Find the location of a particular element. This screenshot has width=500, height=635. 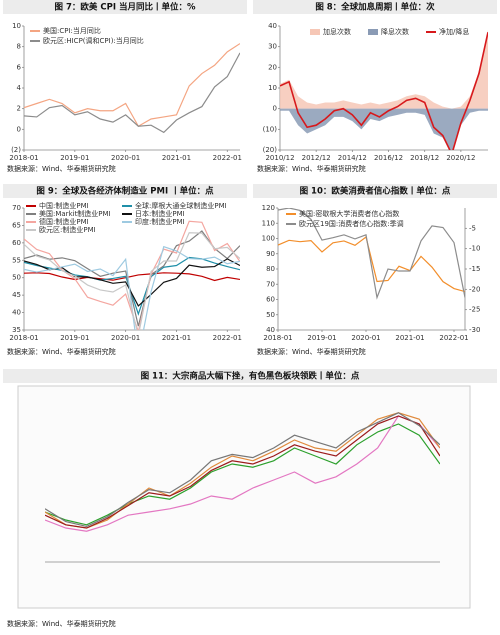

y2-tick-label: -10 is located at coordinates (474, 249).